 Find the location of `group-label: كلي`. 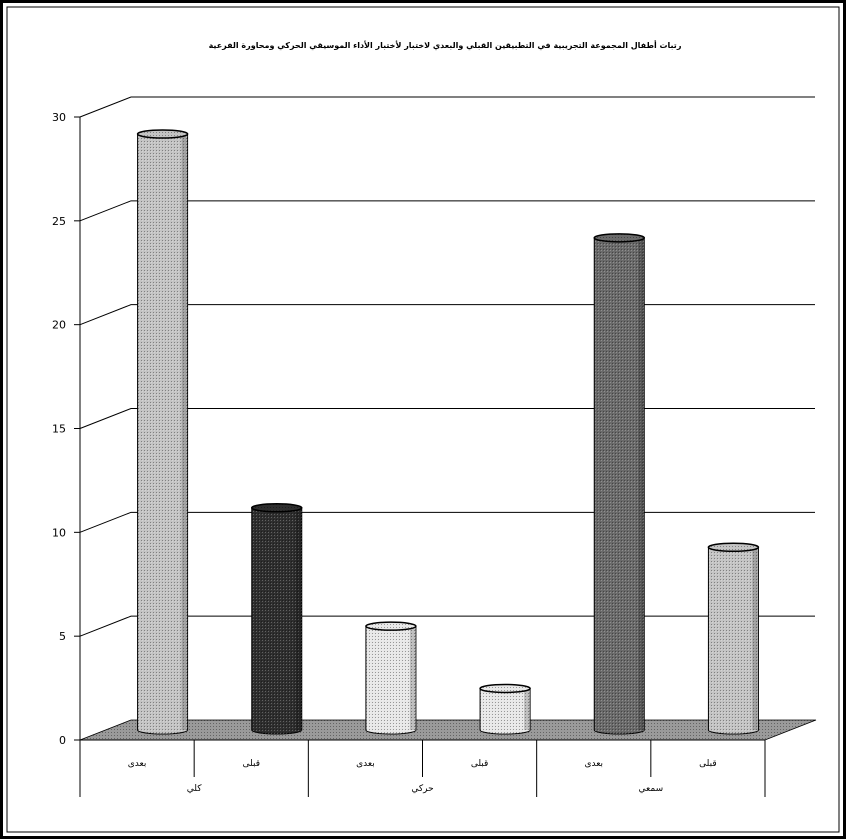

group-label: كلي is located at coordinates (194, 789).